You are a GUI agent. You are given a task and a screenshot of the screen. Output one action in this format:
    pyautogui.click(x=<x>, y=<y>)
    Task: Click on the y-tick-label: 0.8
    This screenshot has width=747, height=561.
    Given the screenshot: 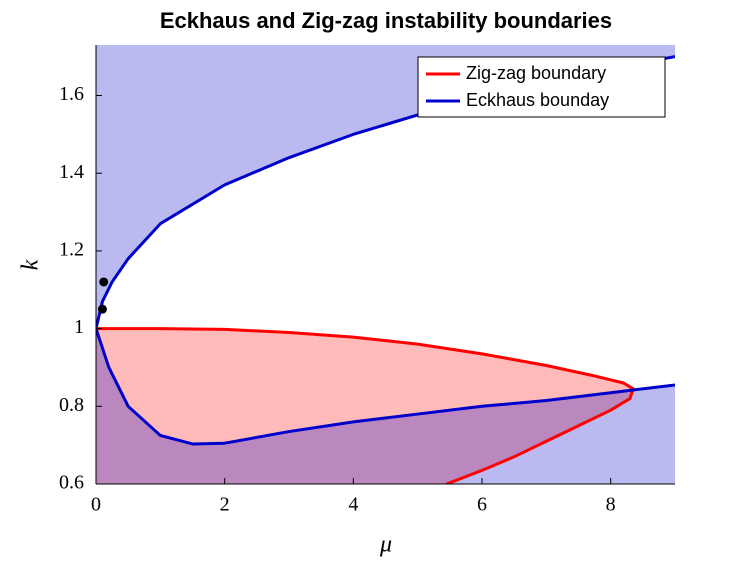 What is the action you would take?
    pyautogui.click(x=71, y=405)
    